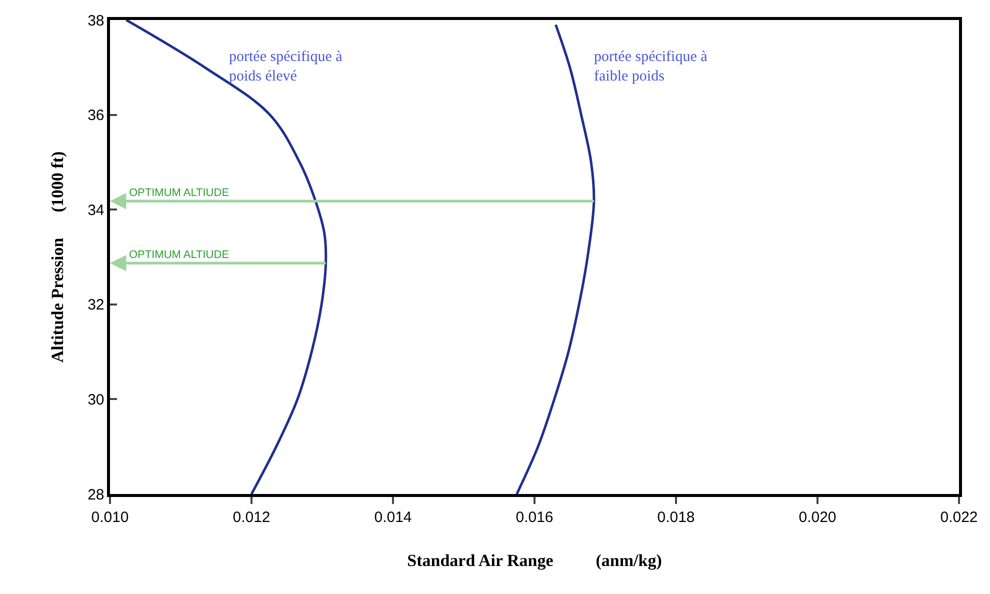 The height and width of the screenshot is (594, 990). What do you see at coordinates (251, 517) in the screenshot?
I see `x-tick-label: 0.012` at bounding box center [251, 517].